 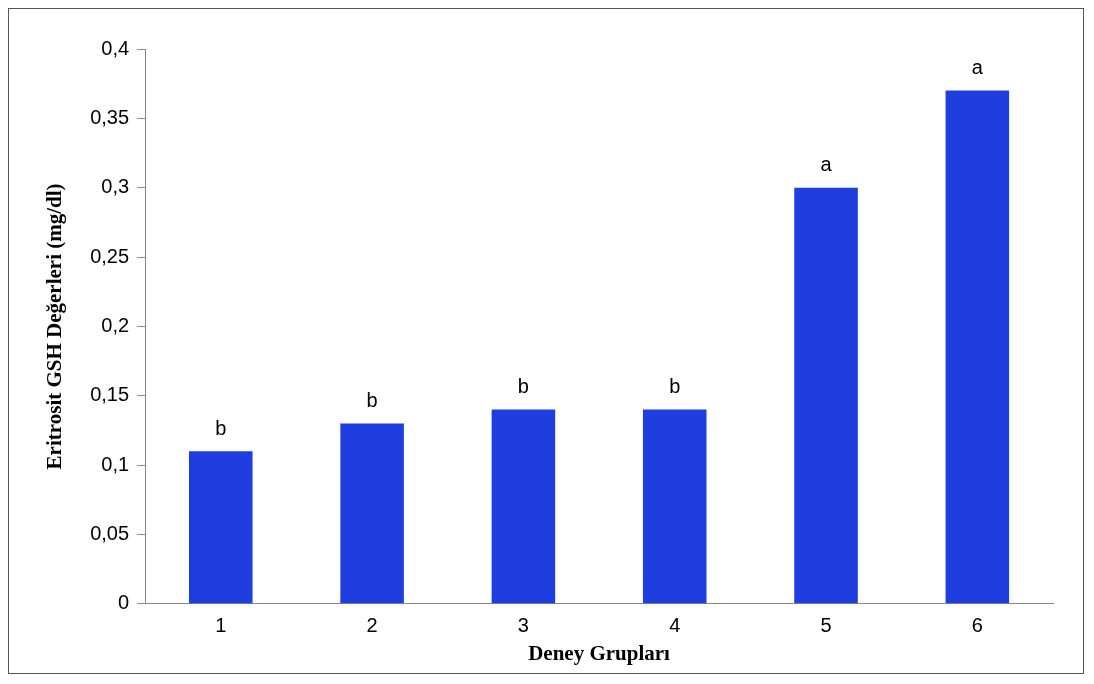 What do you see at coordinates (372, 625) in the screenshot?
I see `x-tick-label: 2` at bounding box center [372, 625].